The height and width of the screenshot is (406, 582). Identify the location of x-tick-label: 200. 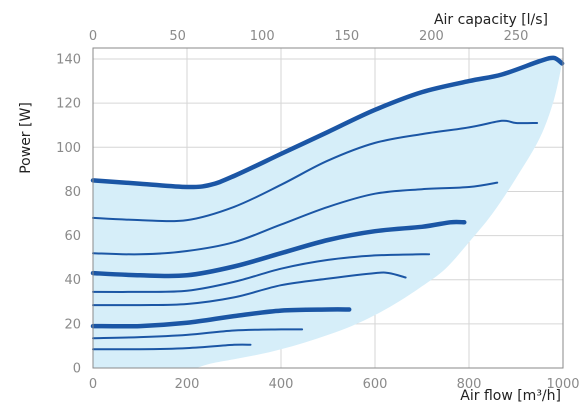
(187, 384).